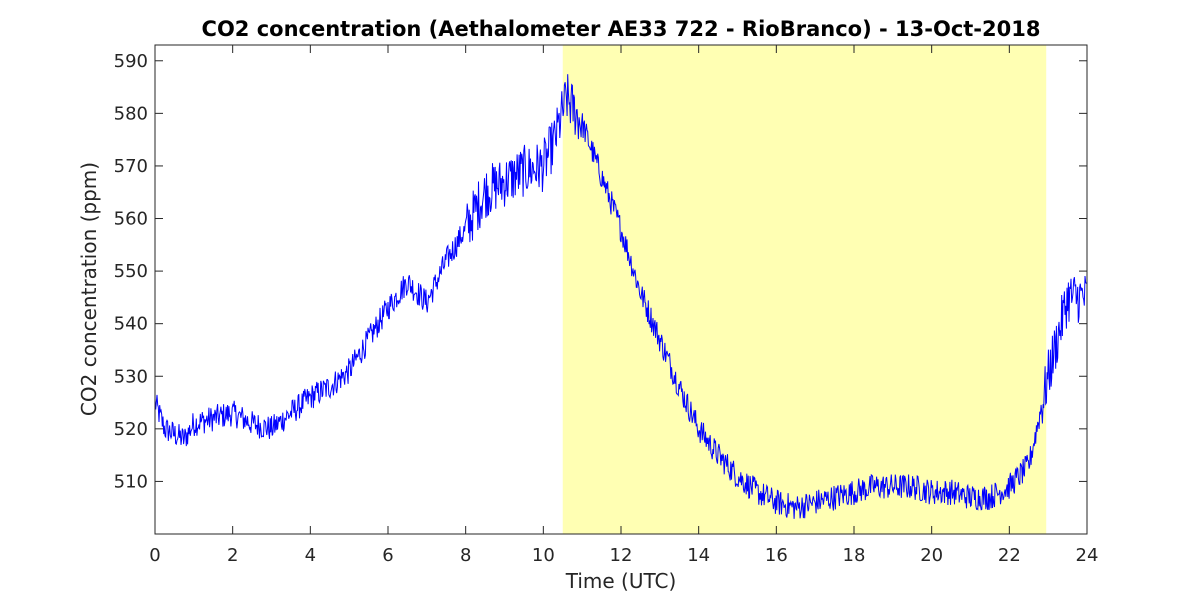 Image resolution: width=1200 pixels, height=600 pixels. What do you see at coordinates (1009, 555) in the screenshot?
I see `x-tick-label: 22` at bounding box center [1009, 555].